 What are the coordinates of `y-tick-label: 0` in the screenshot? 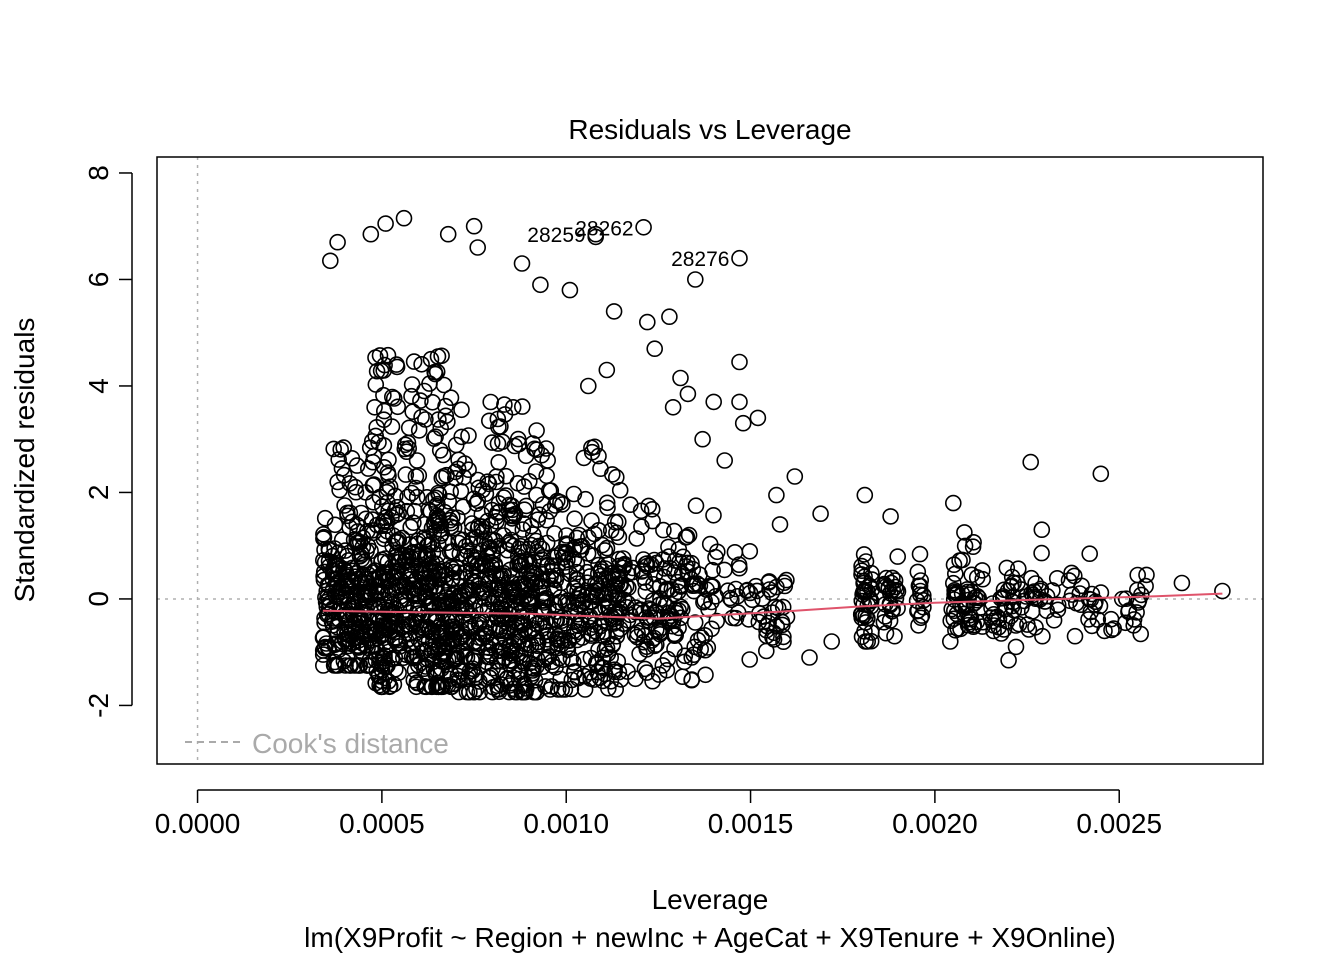 It's located at (98, 599).